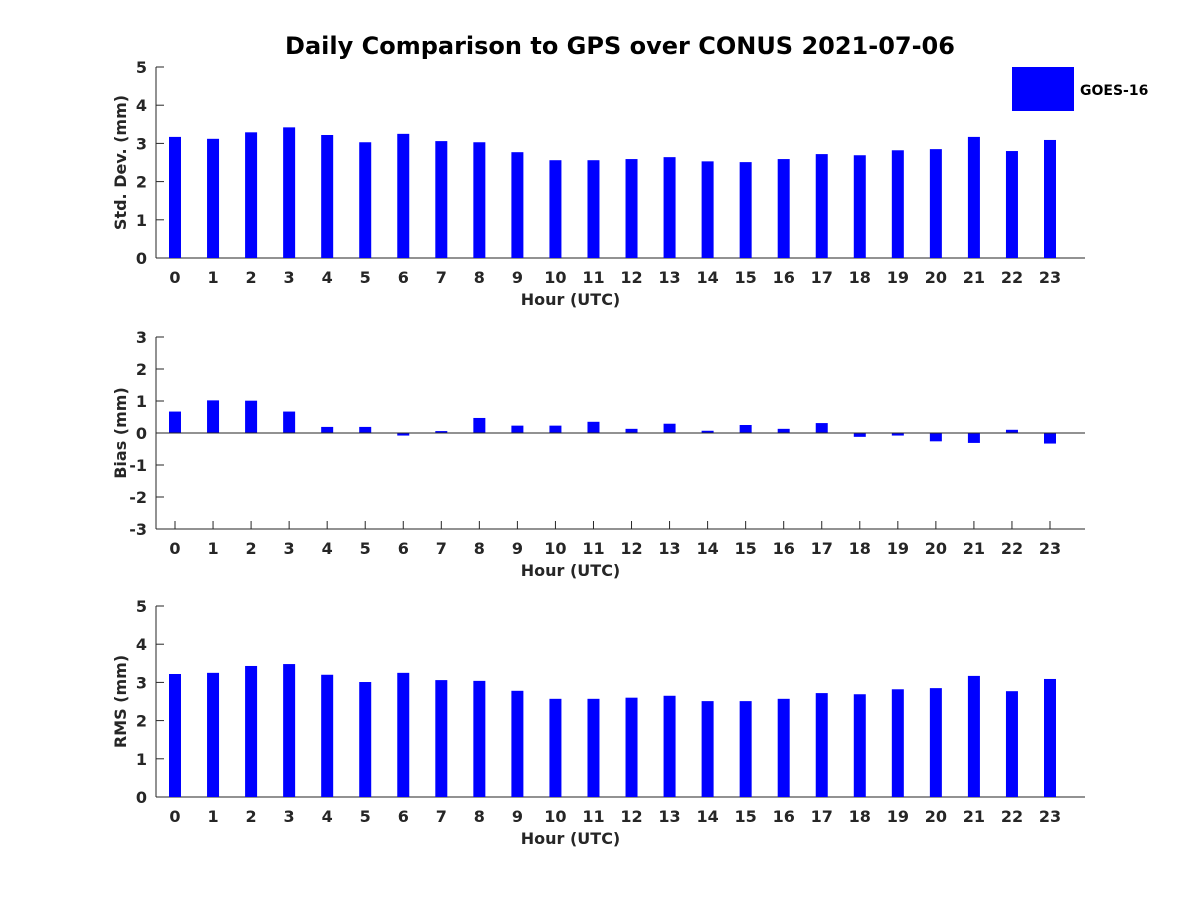 The width and height of the screenshot is (1200, 904). Describe the element at coordinates (571, 570) in the screenshot. I see `x-axis-label-bias: Hour (UTC)` at that location.